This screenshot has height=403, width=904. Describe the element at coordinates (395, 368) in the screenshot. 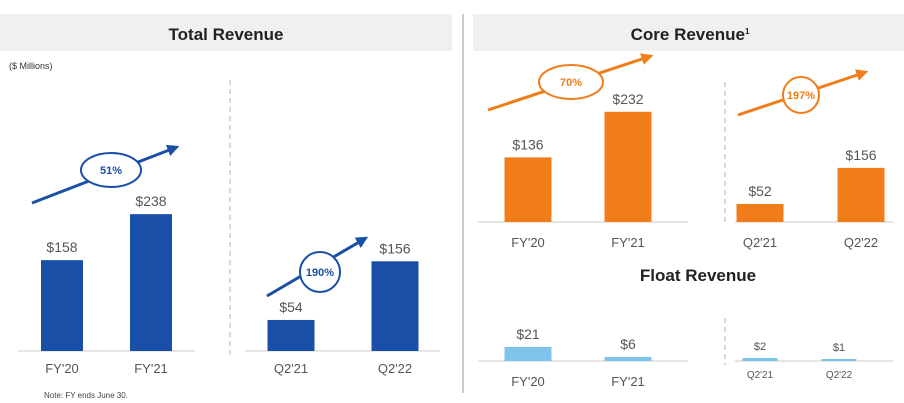

I see `total-quarterly-category-label-1: Q2'22` at that location.